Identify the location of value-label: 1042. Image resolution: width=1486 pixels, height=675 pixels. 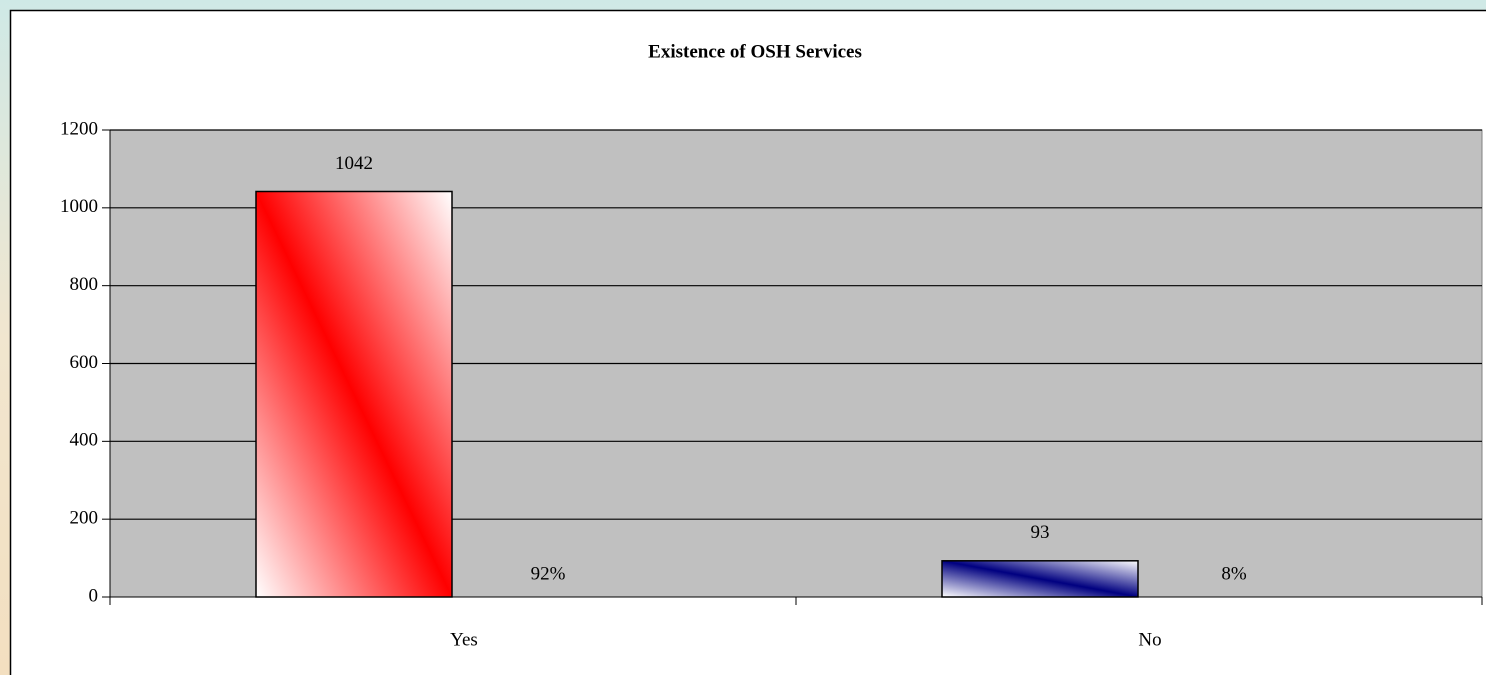
(354, 163).